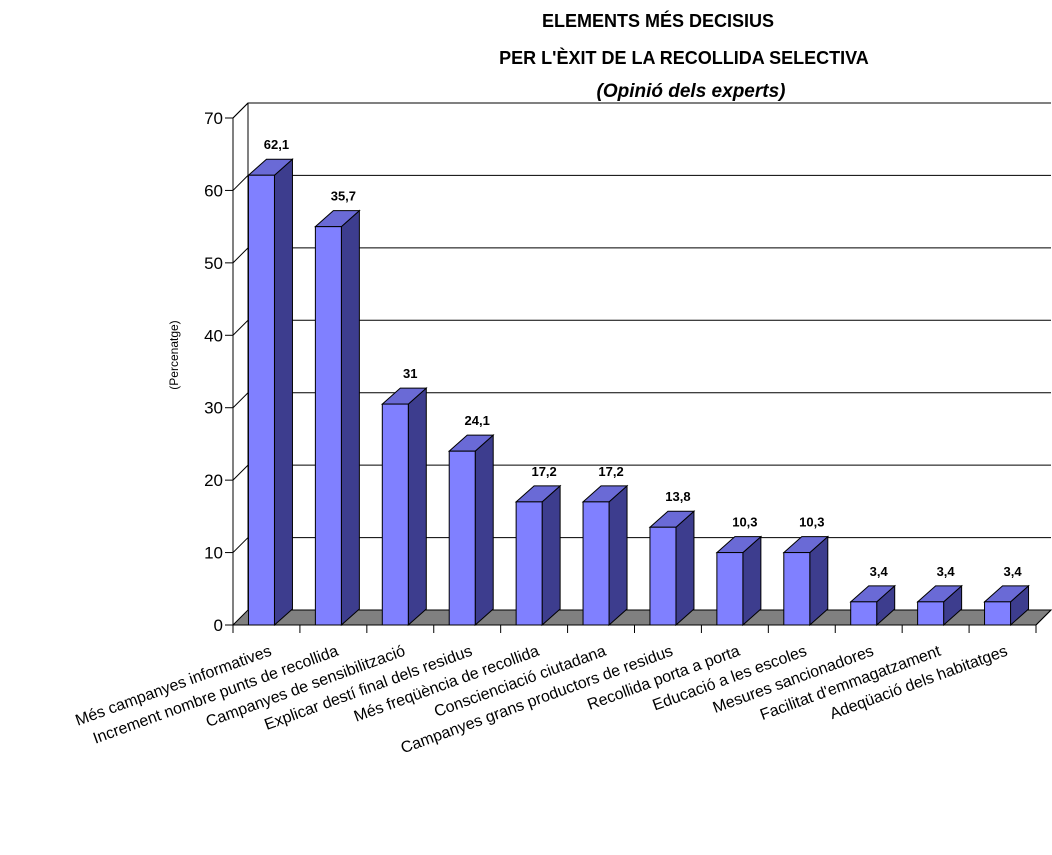  Describe the element at coordinates (213, 190) in the screenshot. I see `y-tick-label: 60` at that location.